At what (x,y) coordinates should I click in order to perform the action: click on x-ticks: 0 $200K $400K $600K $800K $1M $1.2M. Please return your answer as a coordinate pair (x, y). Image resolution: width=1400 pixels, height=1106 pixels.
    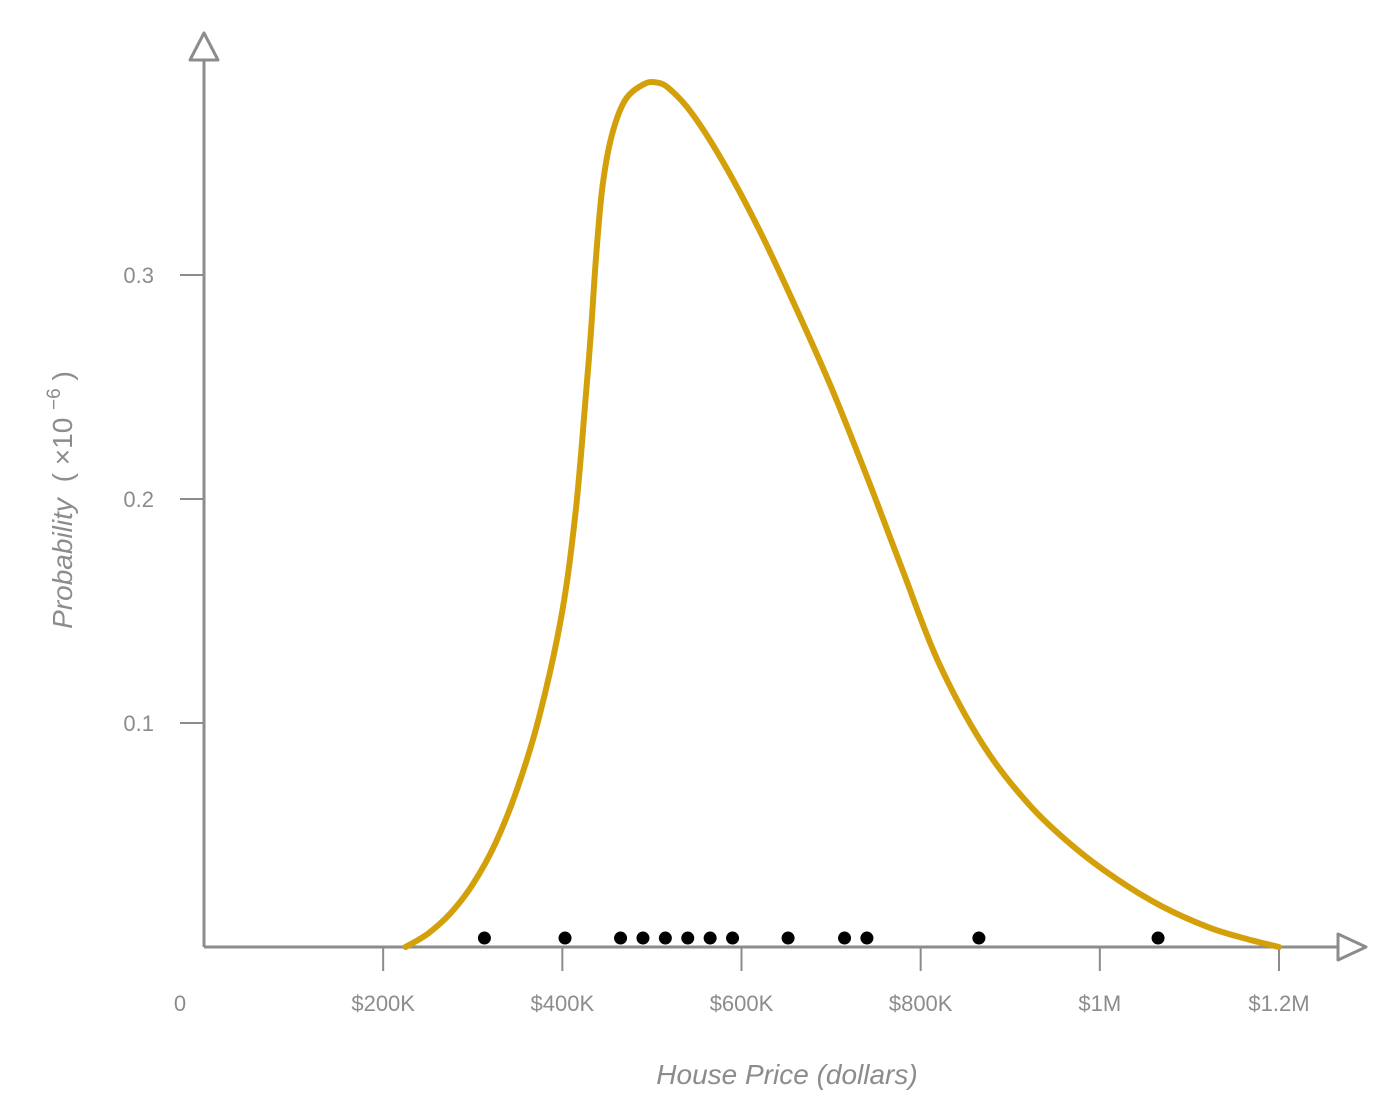
    Looking at the image, I should click on (742, 981).